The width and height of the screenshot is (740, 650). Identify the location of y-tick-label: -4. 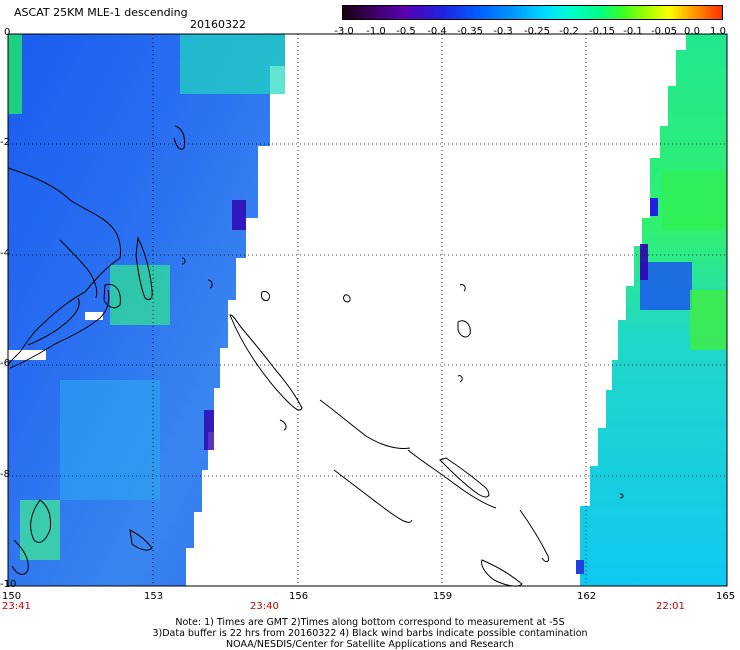
(5, 253).